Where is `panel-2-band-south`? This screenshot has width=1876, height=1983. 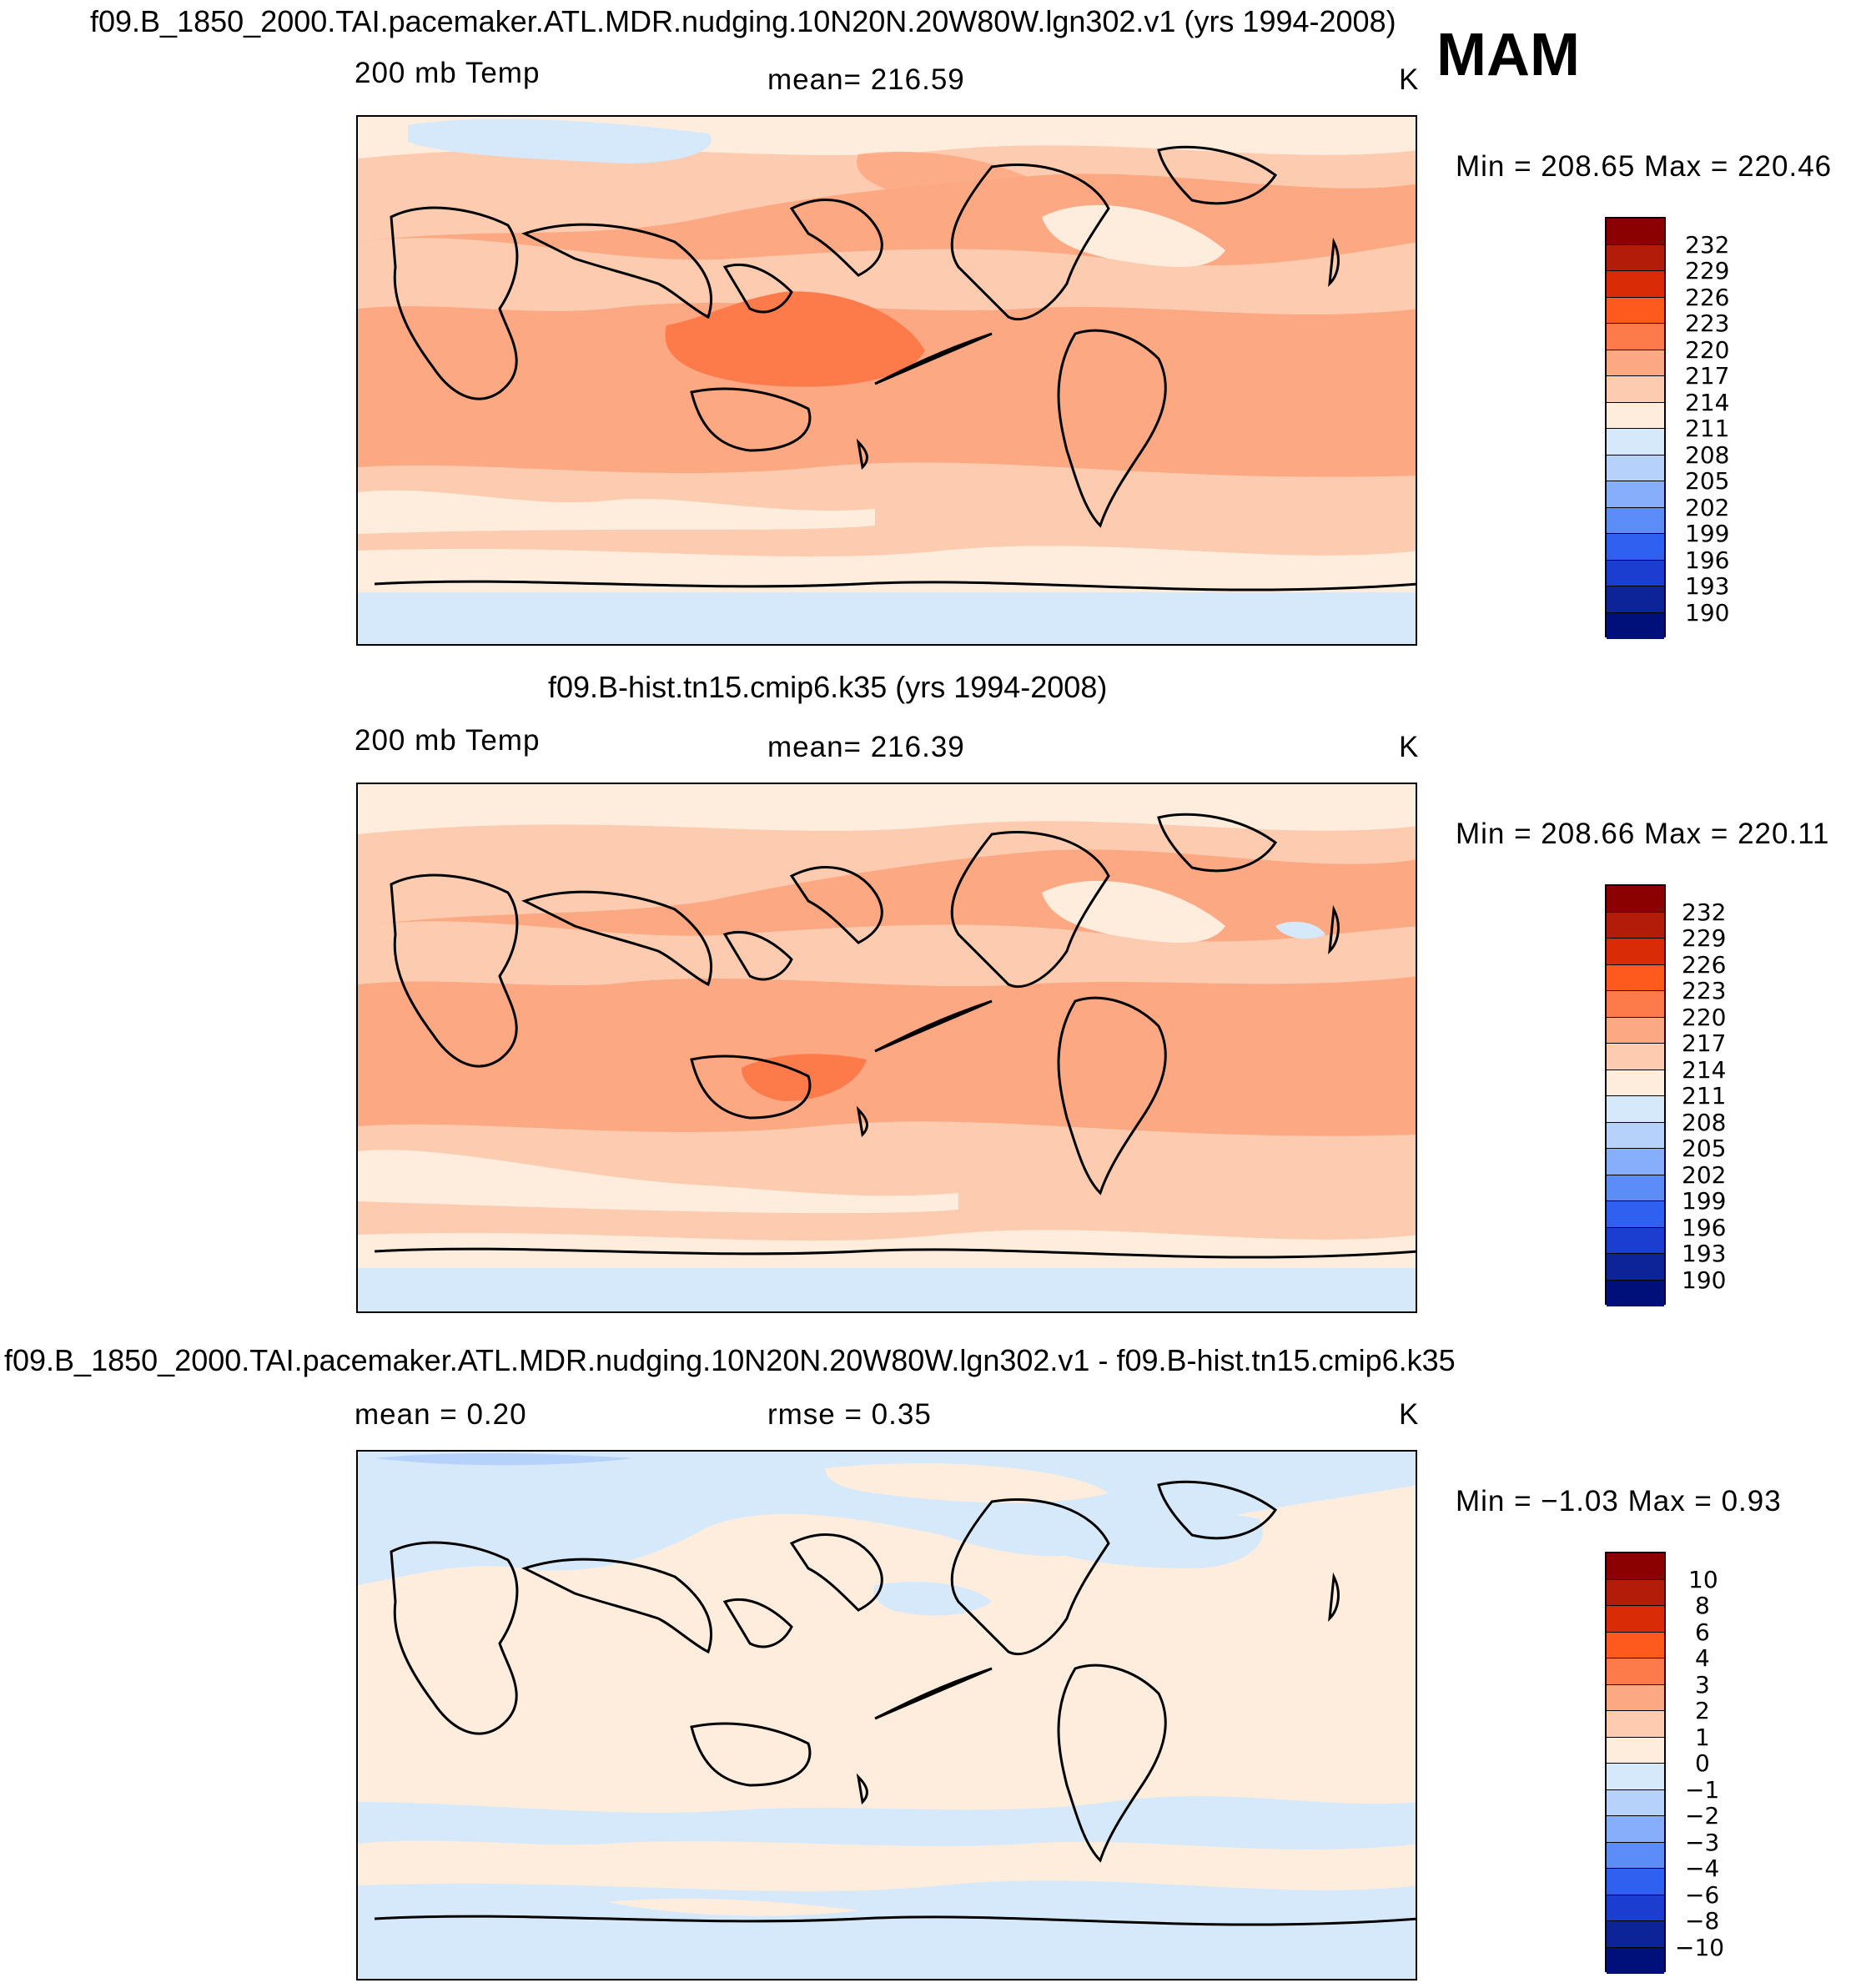
panel-2-band-south is located at coordinates (887, 1253).